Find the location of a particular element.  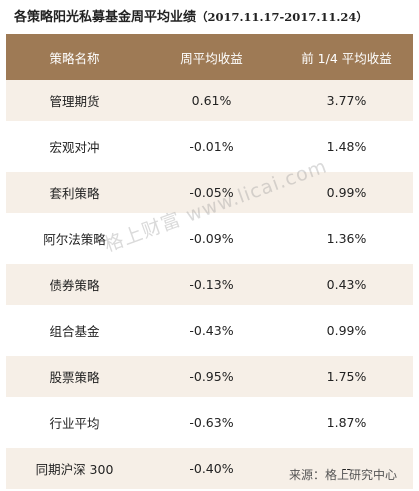

strategy-name: 同期沪深 300 is located at coordinates (74, 466).